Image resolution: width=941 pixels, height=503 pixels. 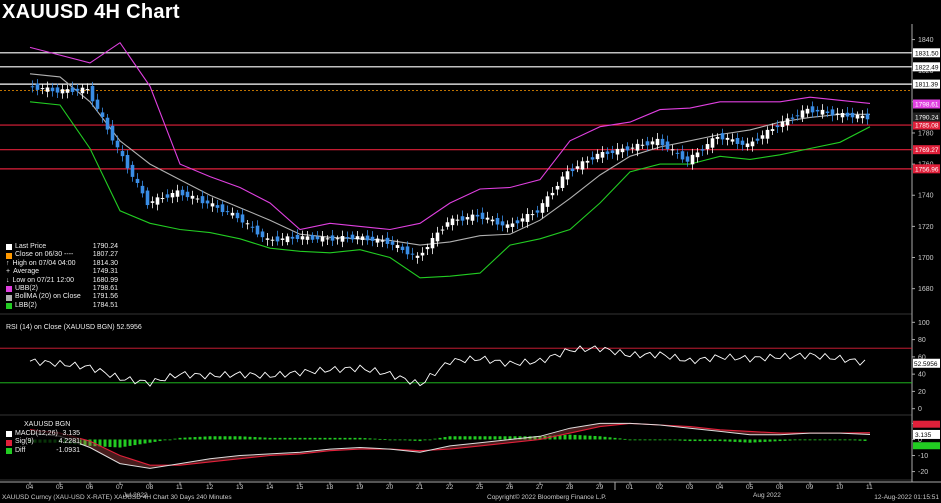 What do you see at coordinates (926, 71) in the screenshot?
I see `y-tick-label: 1820` at bounding box center [926, 71].